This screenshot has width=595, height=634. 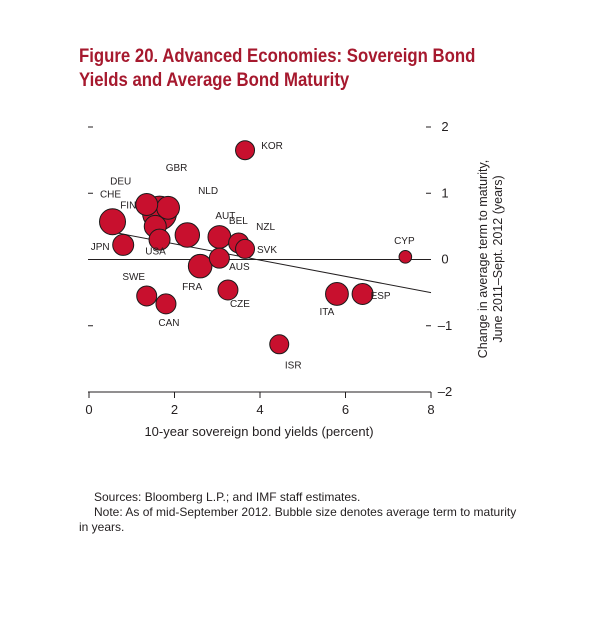 What do you see at coordinates (155, 252) in the screenshot?
I see `bubble-label-usa: USA` at bounding box center [155, 252].